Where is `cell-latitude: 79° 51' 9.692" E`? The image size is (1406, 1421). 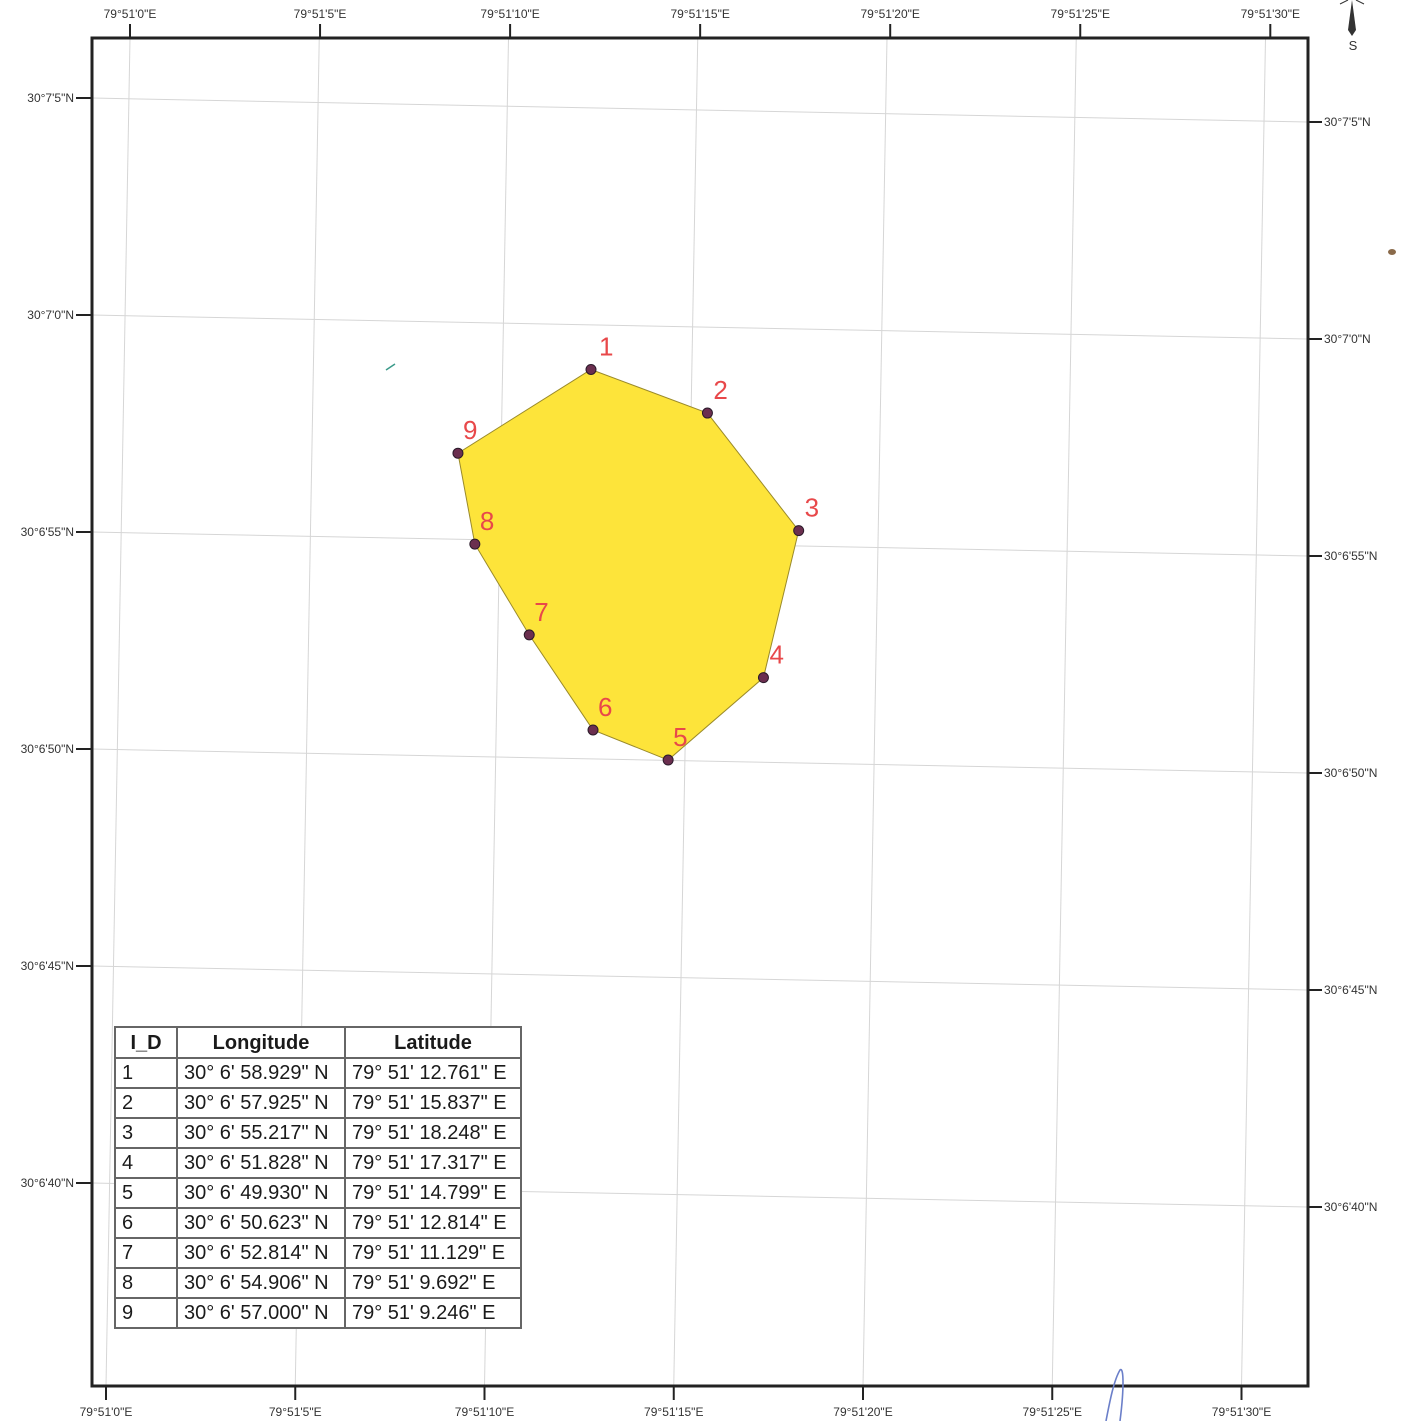
cell-latitude: 79° 51' 9.692" E is located at coordinates (433, 1283).